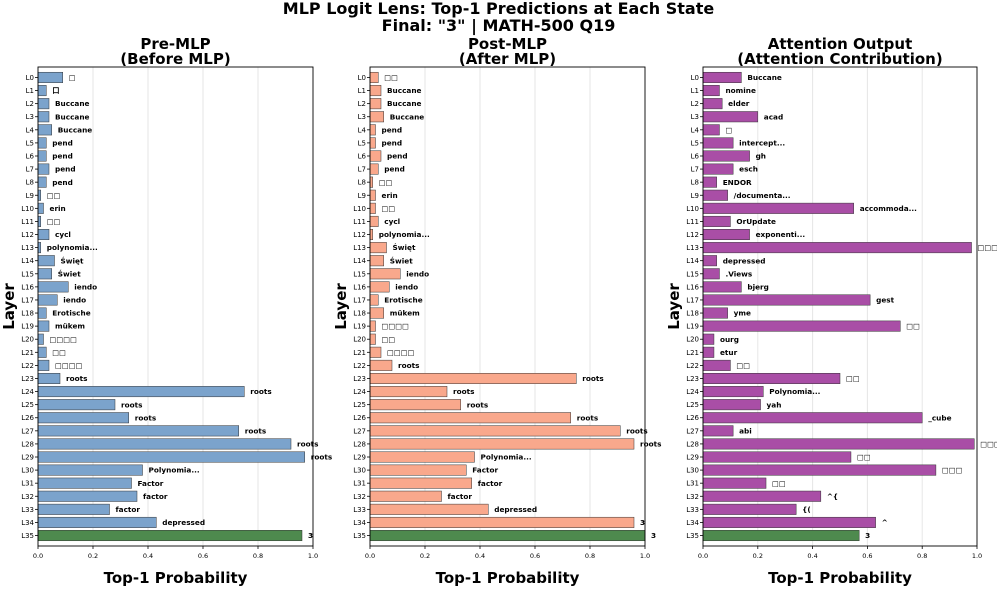  Describe the element at coordinates (47, 300) in the screenshot. I see `bar-0-L17` at that location.